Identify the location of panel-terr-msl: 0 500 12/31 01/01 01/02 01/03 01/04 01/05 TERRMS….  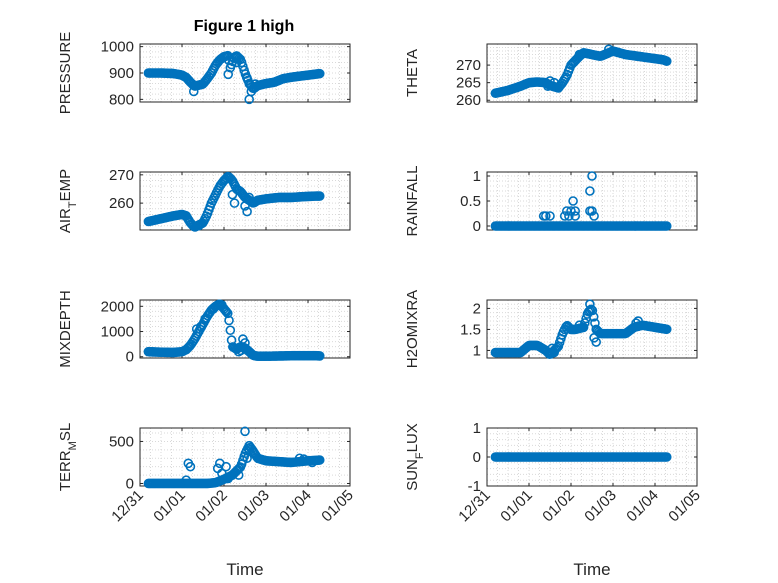
(207, 501).